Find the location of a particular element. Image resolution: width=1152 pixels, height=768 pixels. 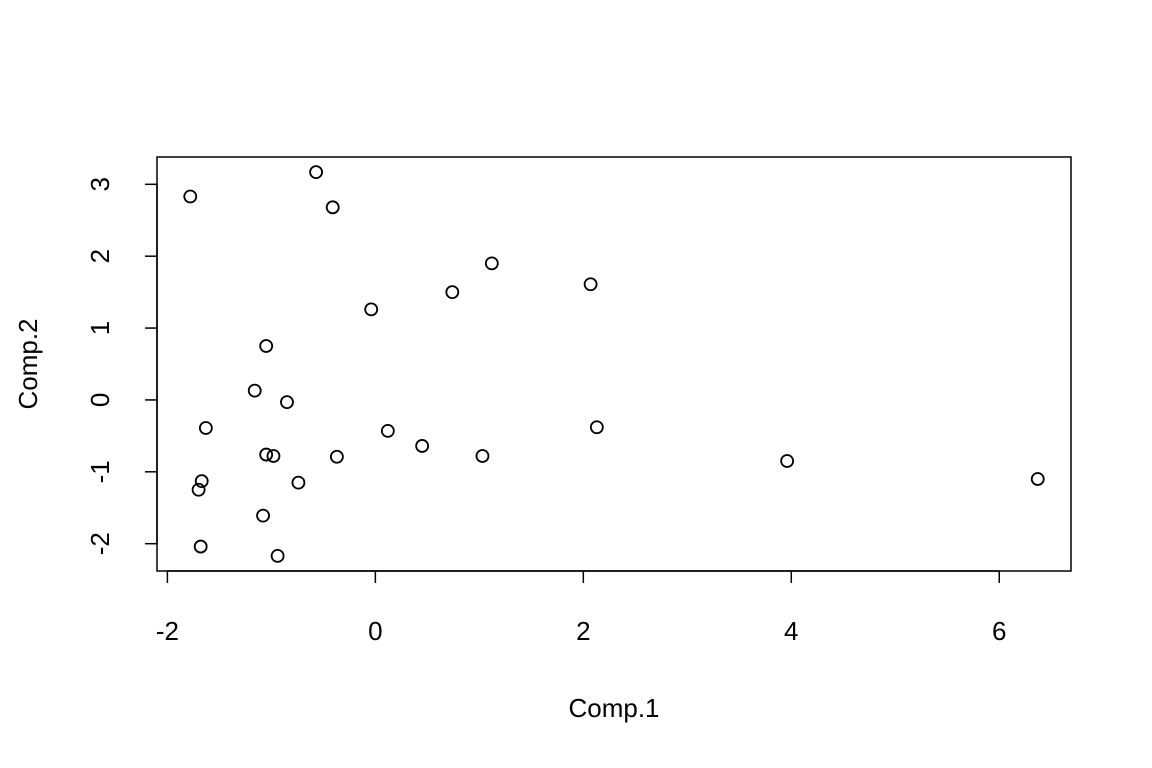

y-tick-label: 2 is located at coordinates (100, 256).